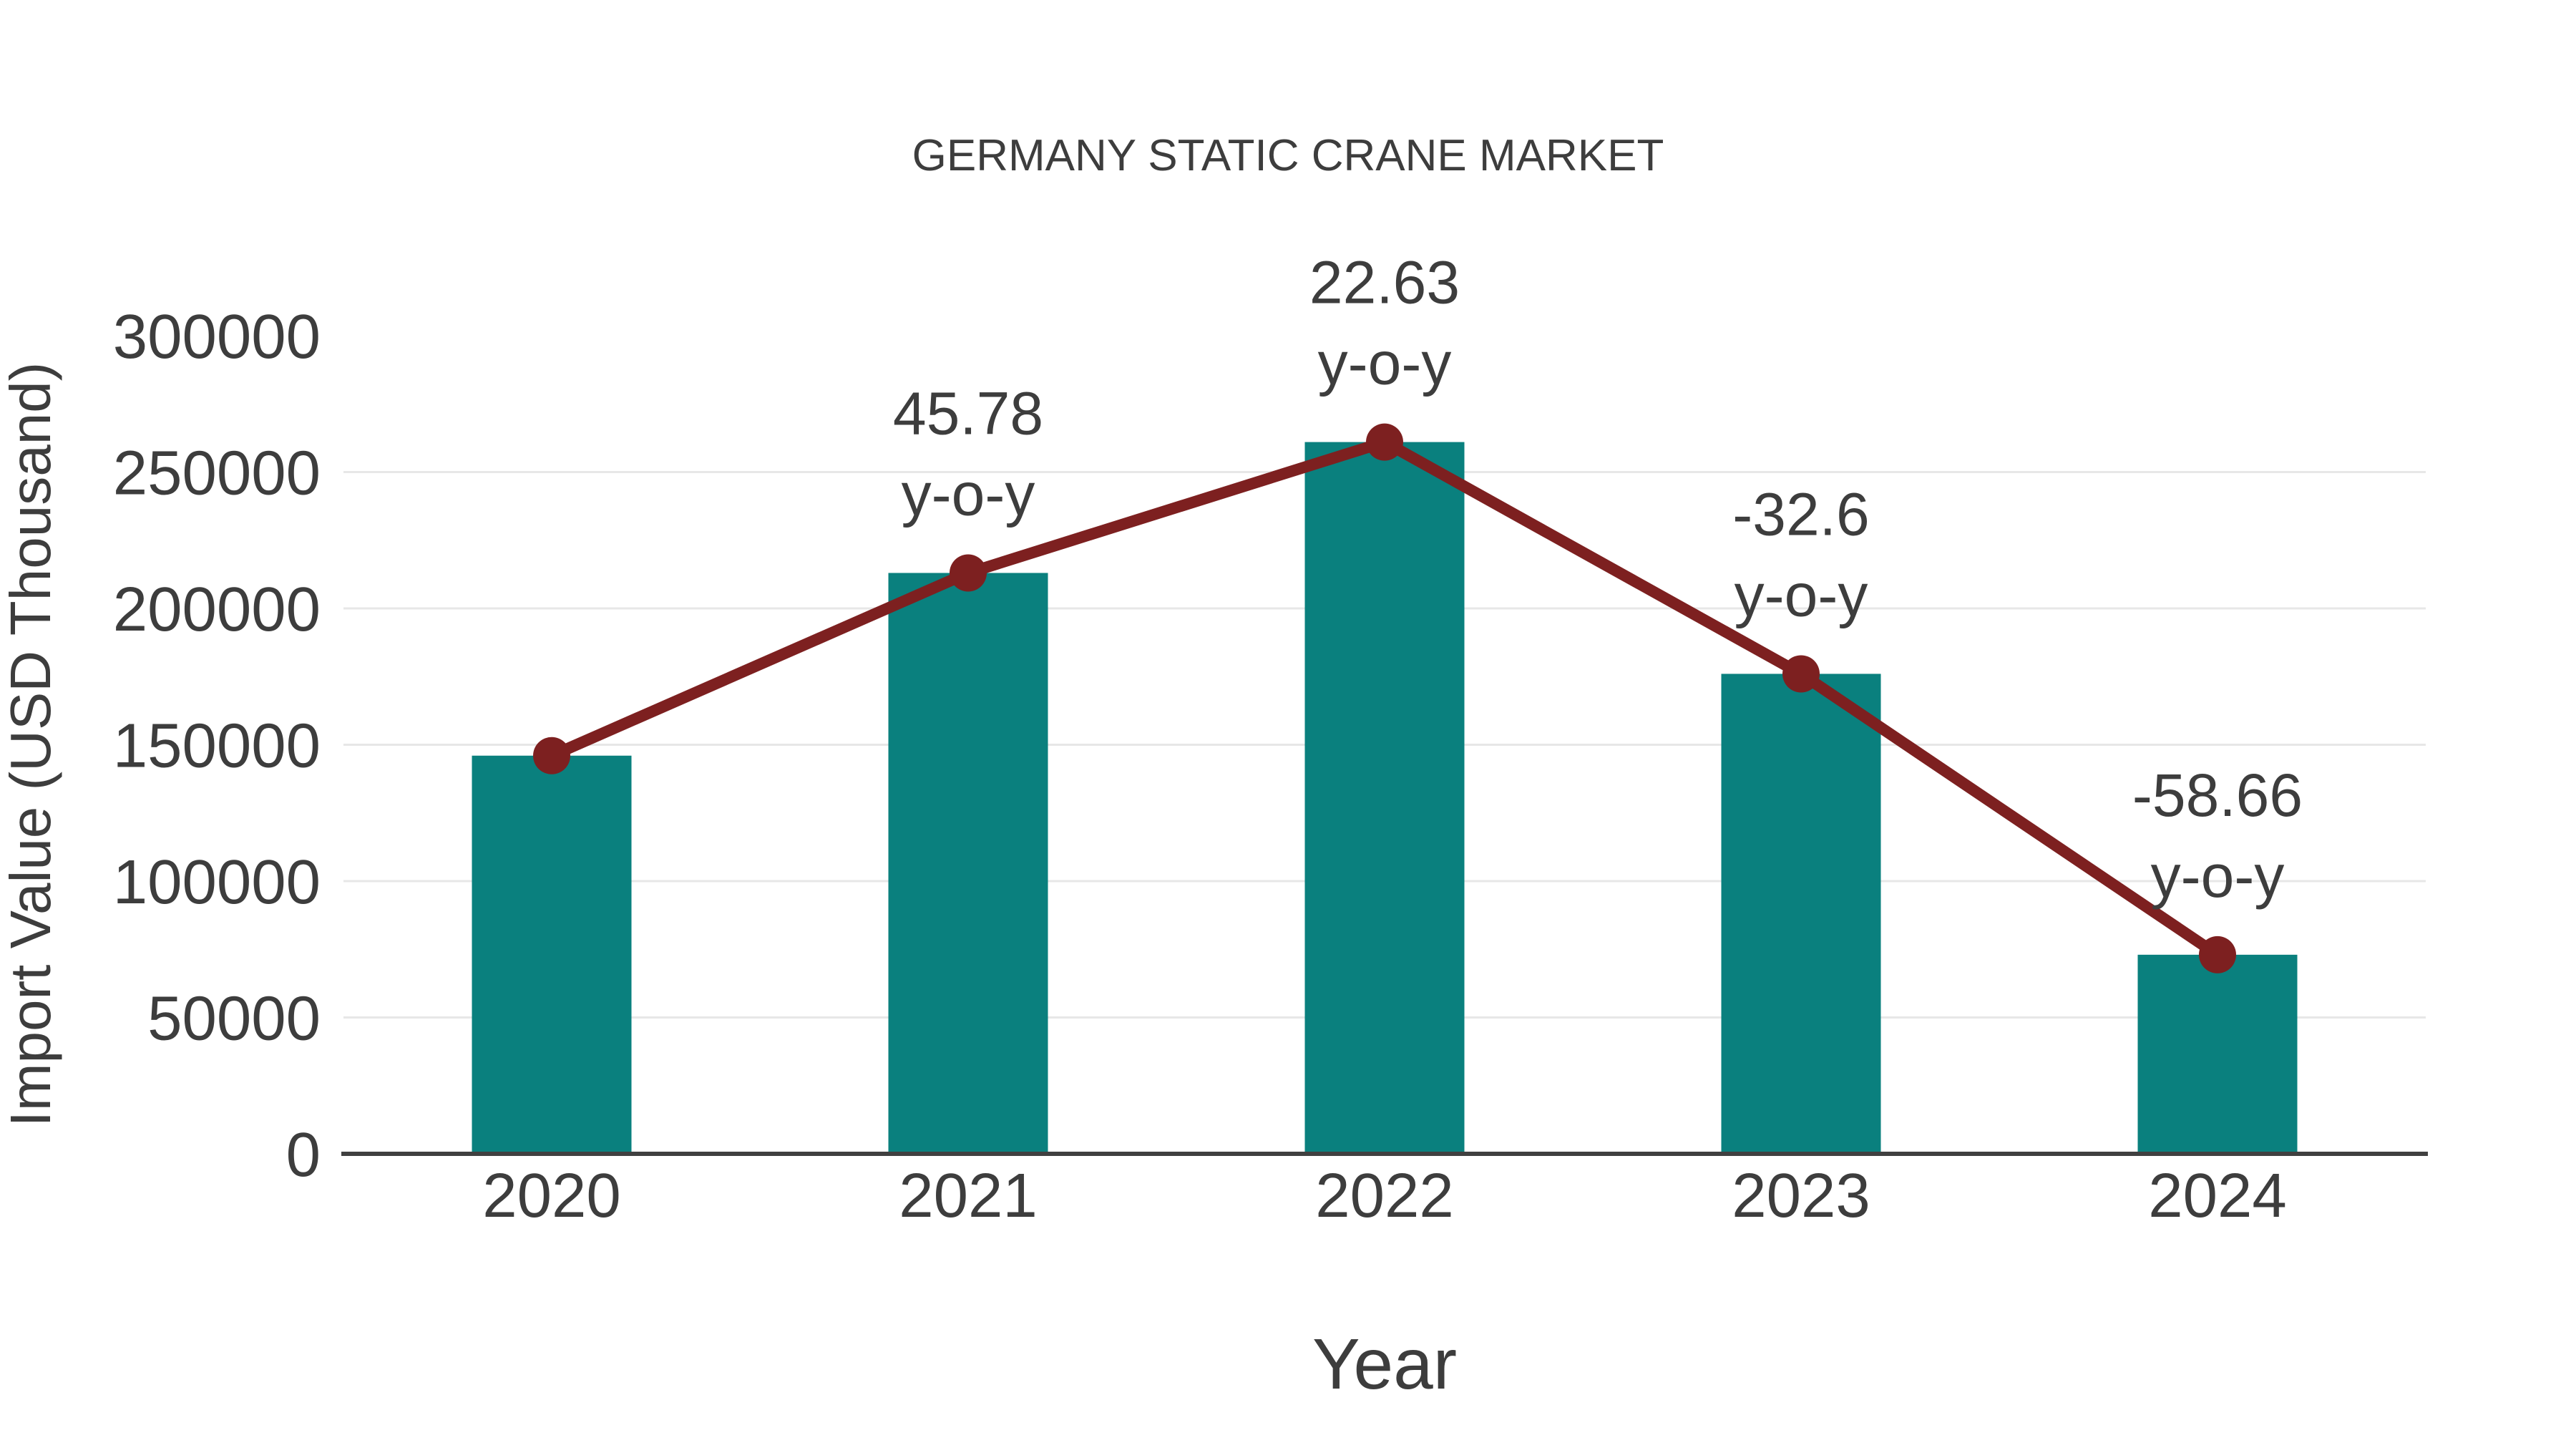 This screenshot has height=1453, width=2576. I want to click on y-tick-label: 50000, so click(234, 1019).